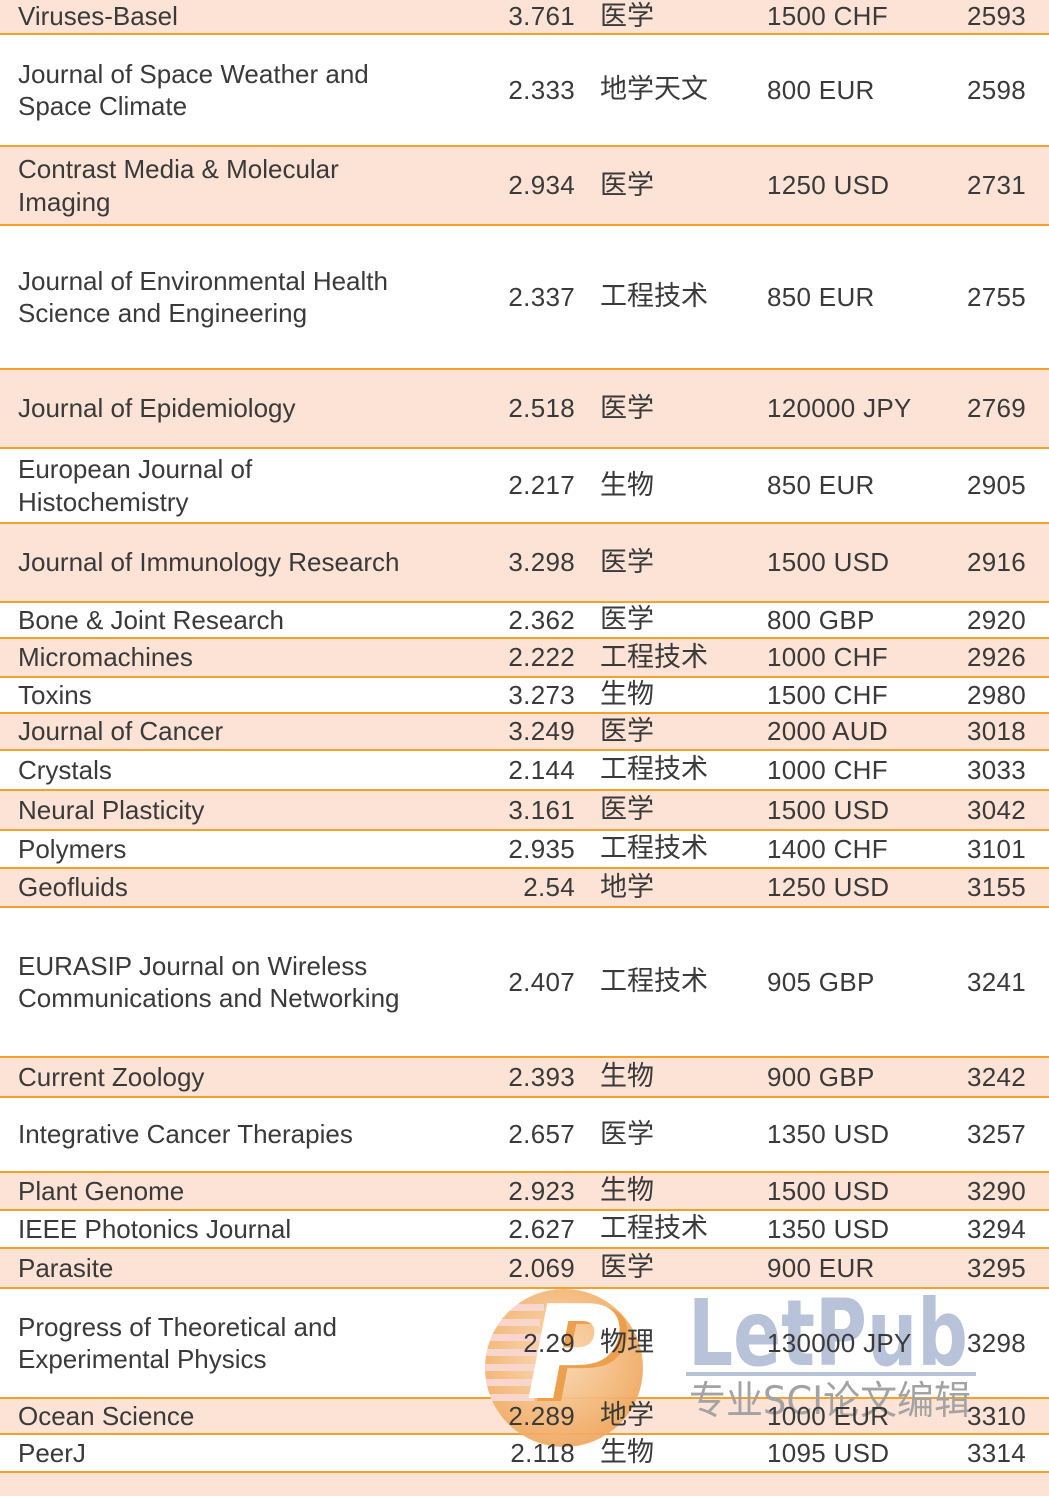  What do you see at coordinates (987, 1416) in the screenshot?
I see `serial-number-cell: 3310` at bounding box center [987, 1416].